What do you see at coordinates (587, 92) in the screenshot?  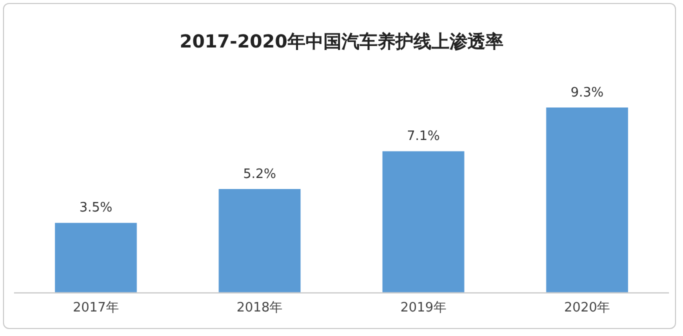 I see `data-label: 9.3%` at bounding box center [587, 92].